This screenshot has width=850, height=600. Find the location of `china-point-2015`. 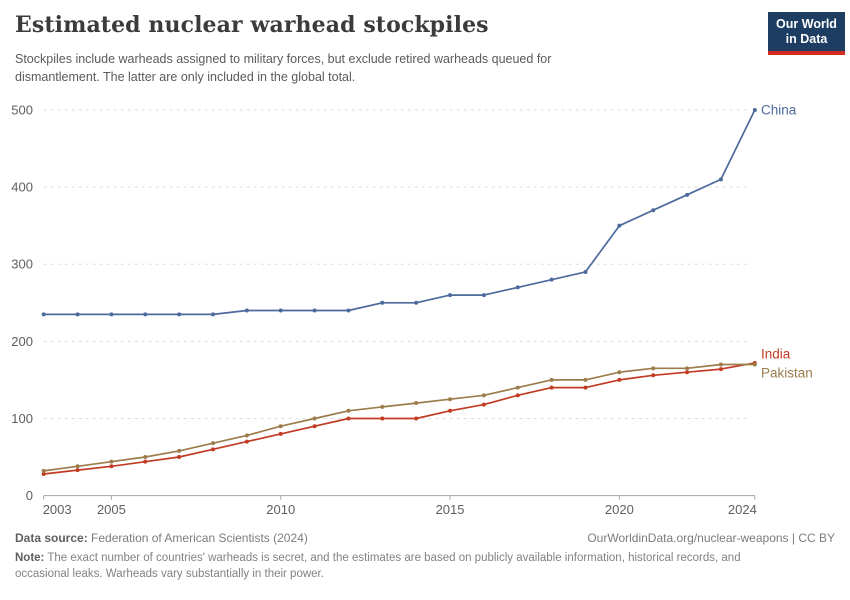

china-point-2015 is located at coordinates (450, 295).